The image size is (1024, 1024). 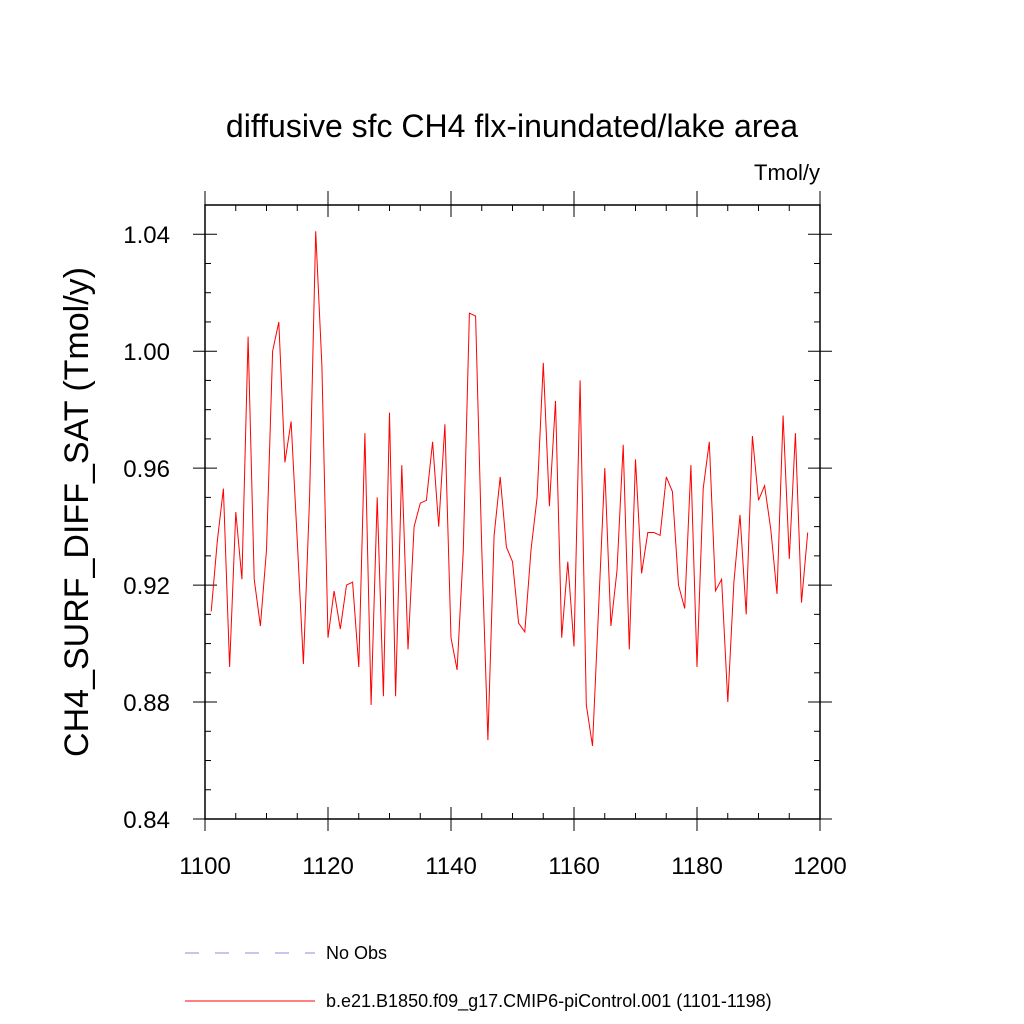 What do you see at coordinates (146, 469) in the screenshot?
I see `y-tick-label: 0.96` at bounding box center [146, 469].